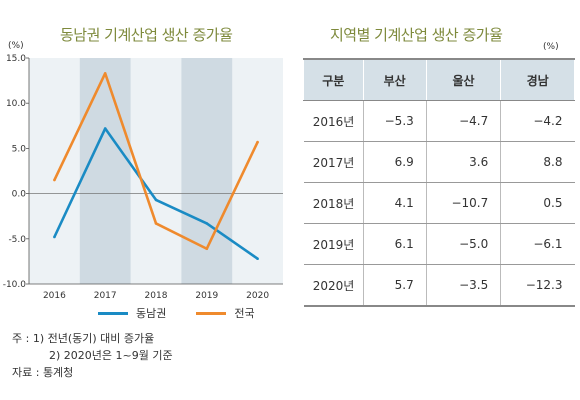 The height and width of the screenshot is (400, 580). I want to click on data-point-southeast-2019, so click(207, 223).